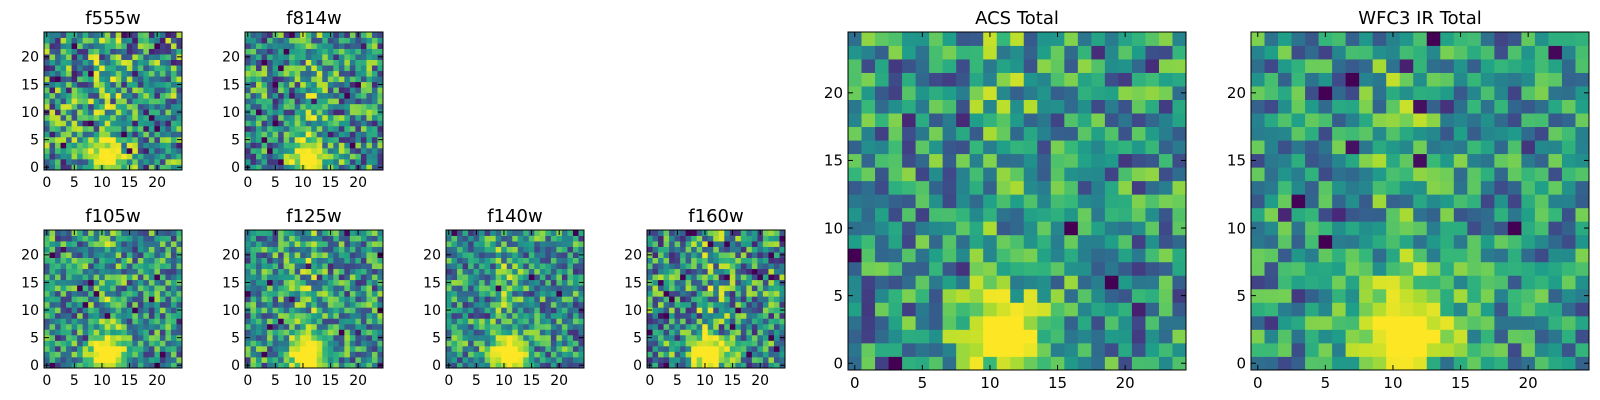  Describe the element at coordinates (637, 366) in the screenshot. I see `y-tick-label: 0` at that location.